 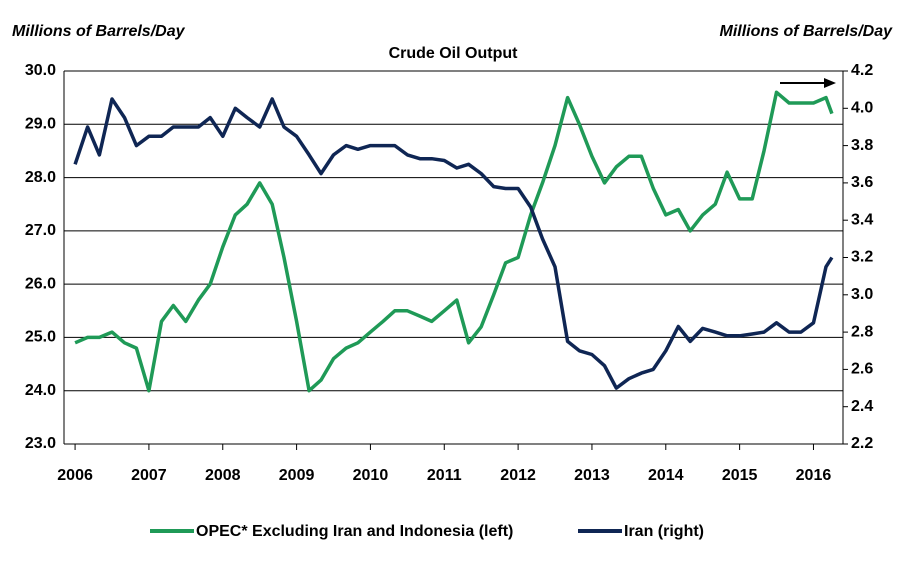 I want to click on y-tick-label: 25.0, so click(x=40, y=337).